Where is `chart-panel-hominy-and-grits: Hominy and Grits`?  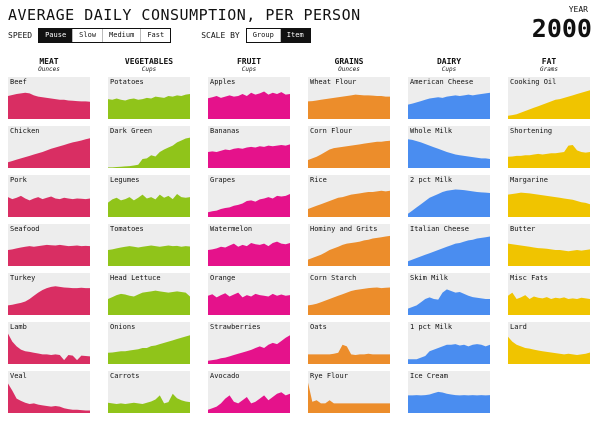 chart-panel-hominy-and-grits: Hominy and Grits is located at coordinates (349, 245).